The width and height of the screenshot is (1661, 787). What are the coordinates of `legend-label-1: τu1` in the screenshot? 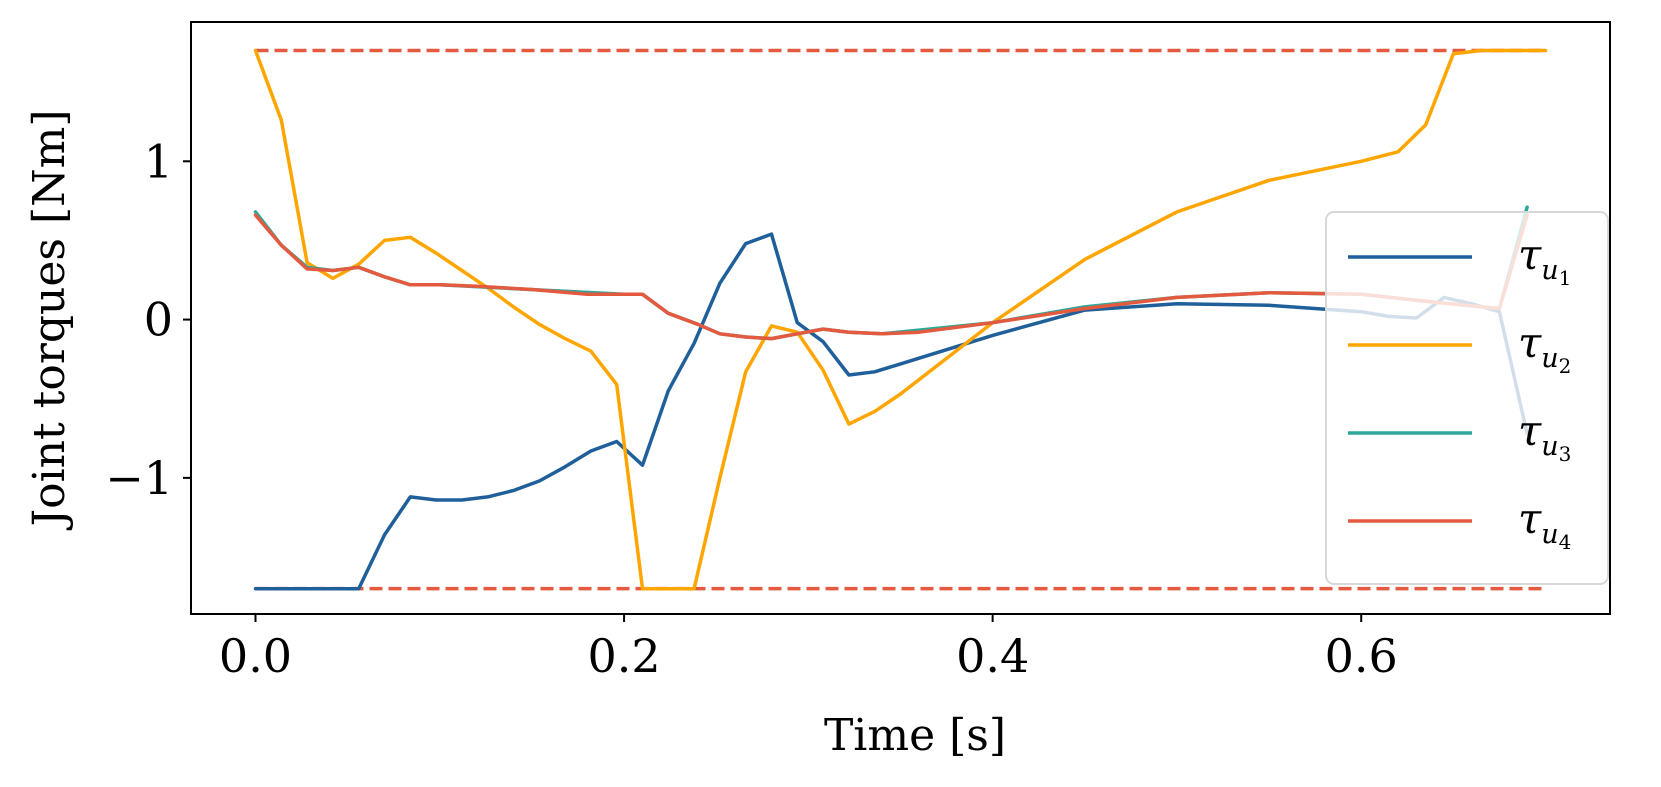 It's located at (1544, 260).